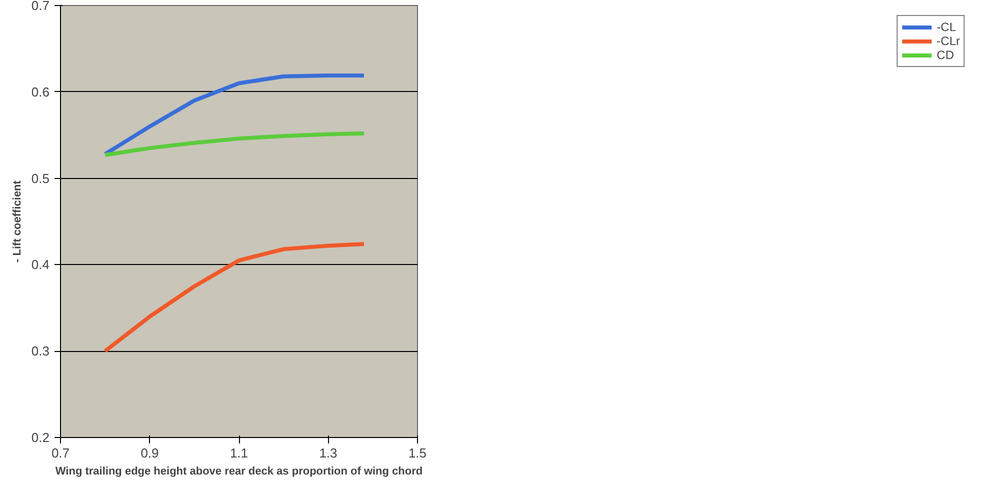 Image resolution: width=981 pixels, height=486 pixels. I want to click on legend-label: -CLr, so click(948, 41).